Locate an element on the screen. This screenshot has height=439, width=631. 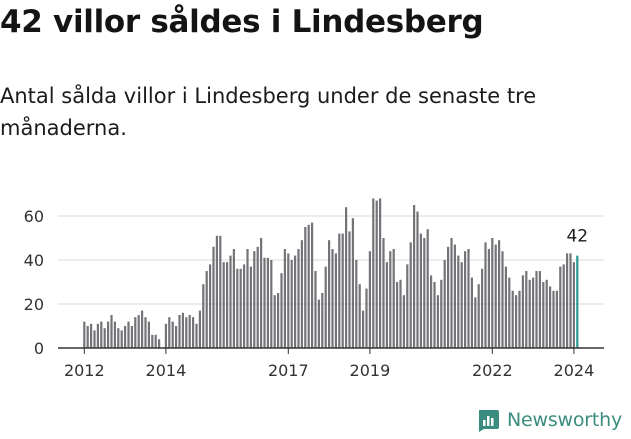
newsworthy-logo: Newsworthy is located at coordinates (549, 420).